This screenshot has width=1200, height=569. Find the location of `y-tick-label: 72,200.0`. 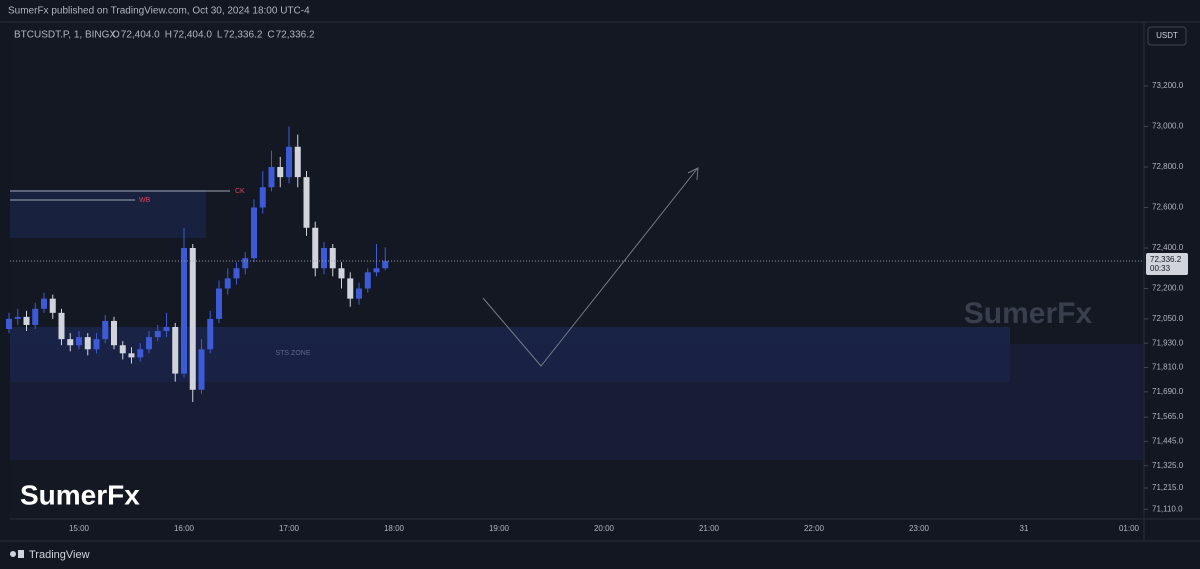

y-tick-label: 72,200.0 is located at coordinates (1168, 288).